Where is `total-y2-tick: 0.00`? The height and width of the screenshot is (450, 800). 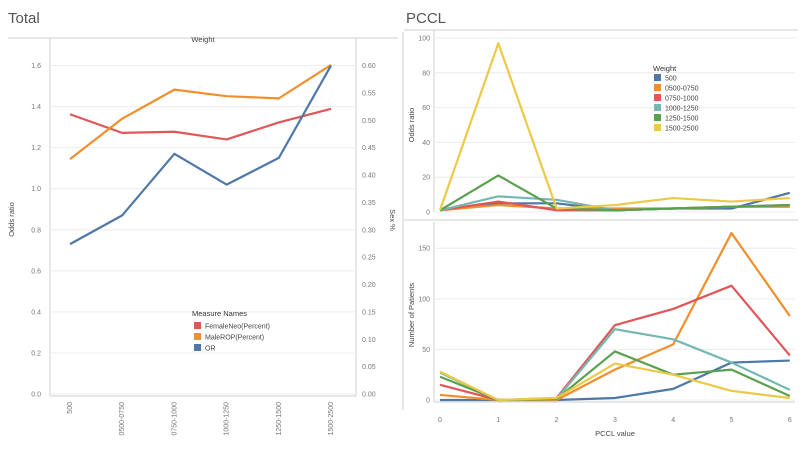
total-y2-tick: 0.00 is located at coordinates (369, 395).